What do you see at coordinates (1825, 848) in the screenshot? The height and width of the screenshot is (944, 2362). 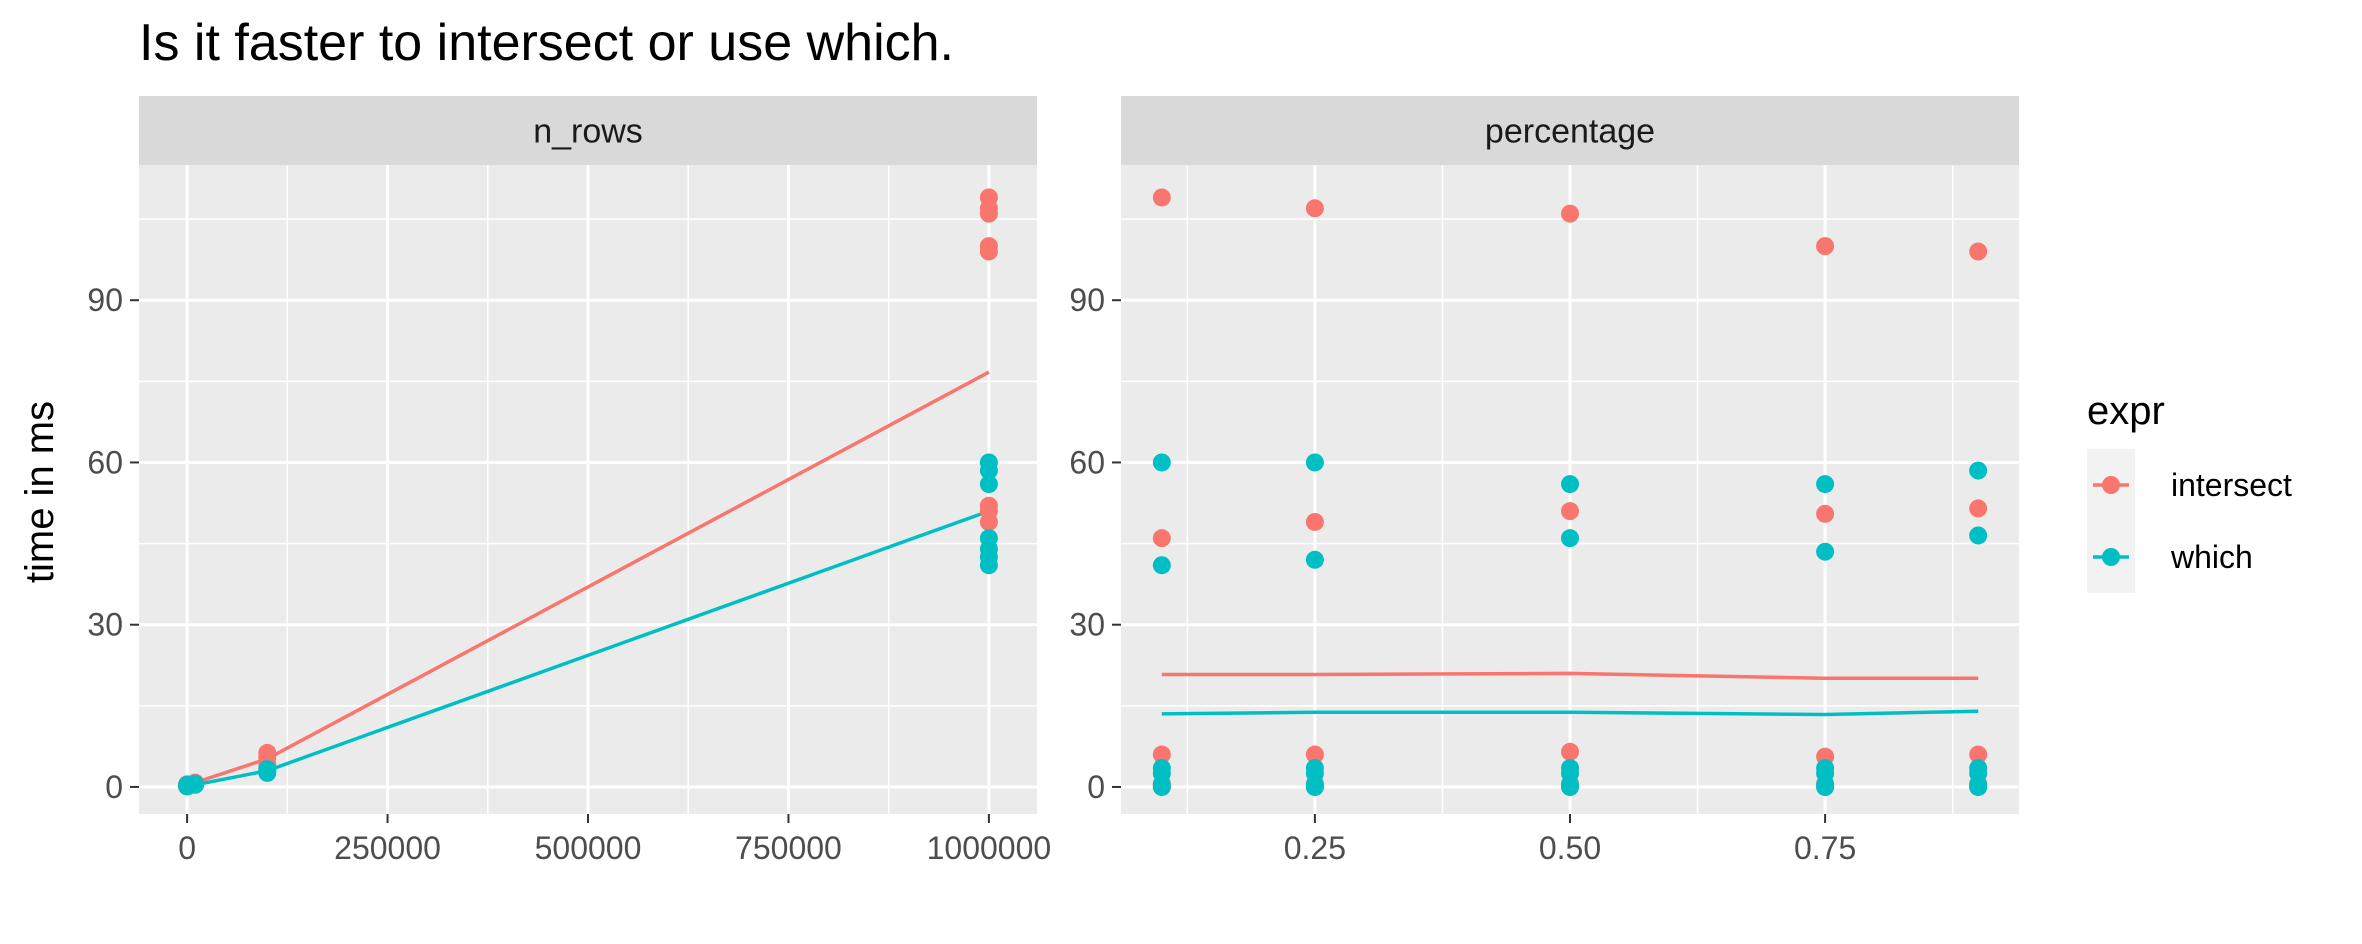 I see `x-tick-label: 0.75` at bounding box center [1825, 848].